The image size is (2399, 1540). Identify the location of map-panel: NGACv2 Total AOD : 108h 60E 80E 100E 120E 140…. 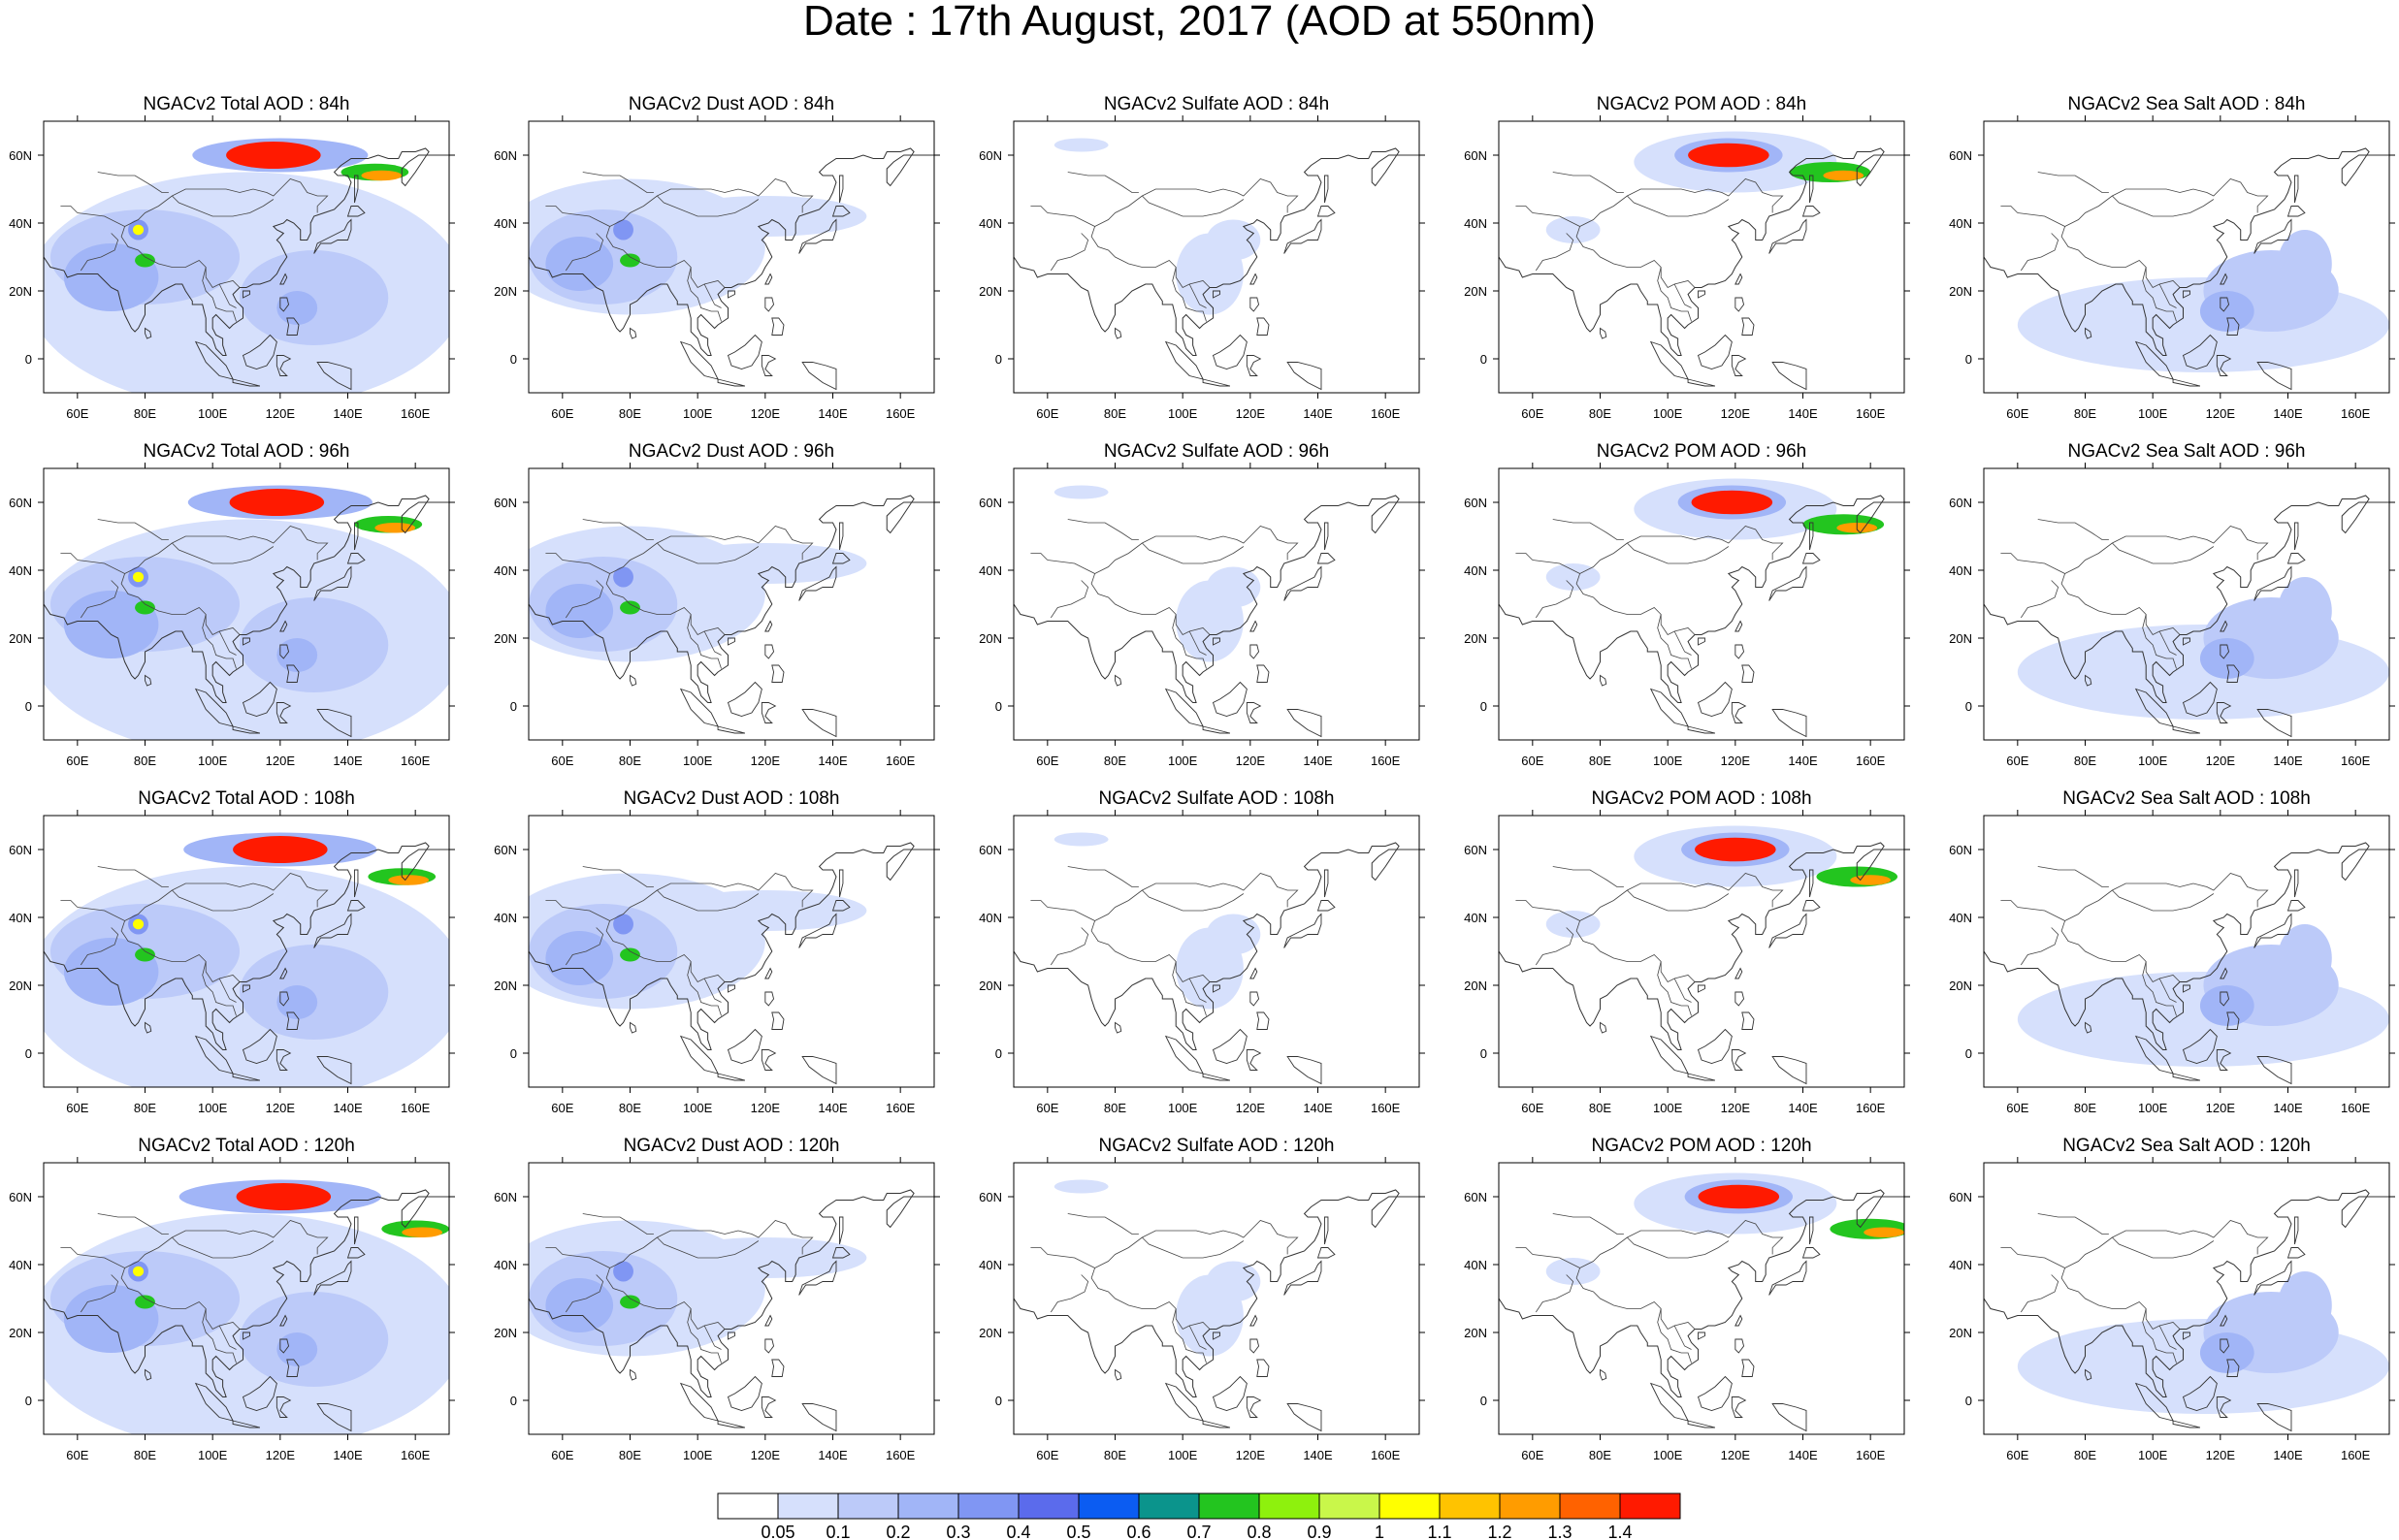
(232, 951).